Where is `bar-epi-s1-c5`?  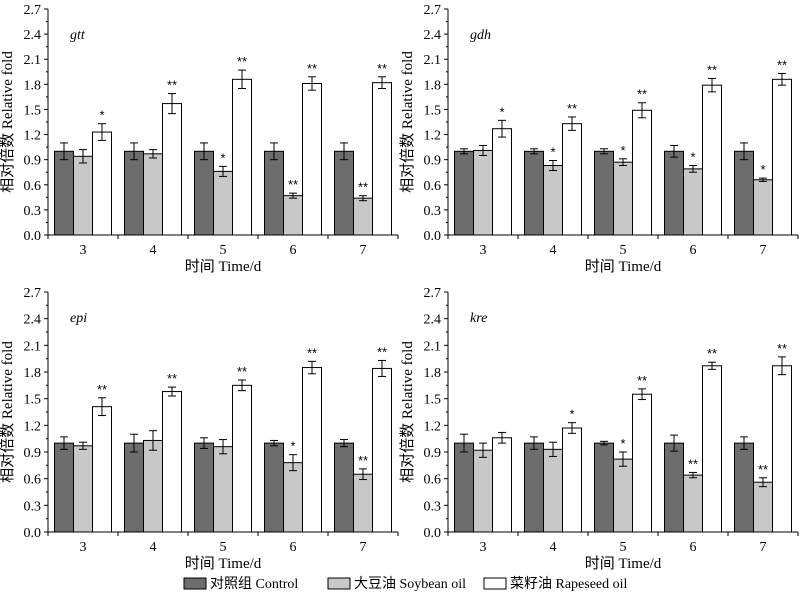
bar-epi-s1-c5 is located at coordinates (223, 489).